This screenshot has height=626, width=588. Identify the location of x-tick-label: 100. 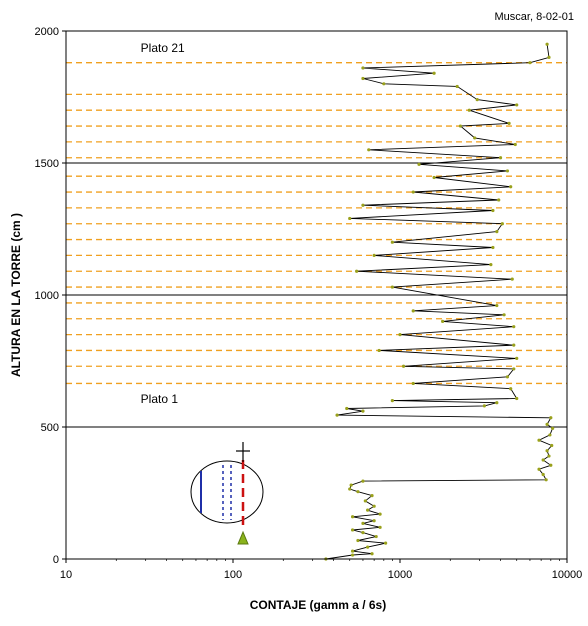
(233, 575).